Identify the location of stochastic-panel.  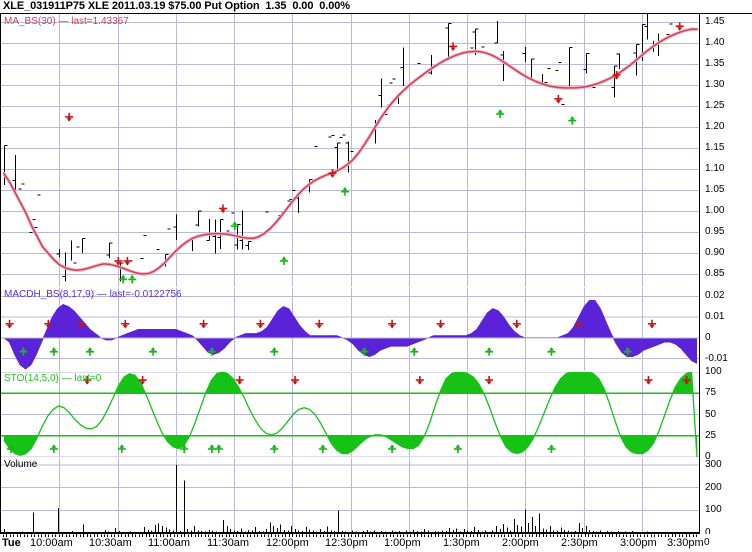
(350, 415).